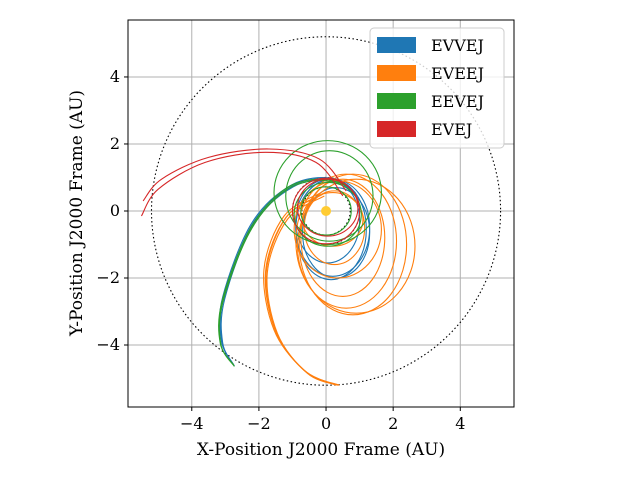 This screenshot has height=480, width=640. Describe the element at coordinates (108, 344) in the screenshot. I see `y-tick-label: −4` at that location.